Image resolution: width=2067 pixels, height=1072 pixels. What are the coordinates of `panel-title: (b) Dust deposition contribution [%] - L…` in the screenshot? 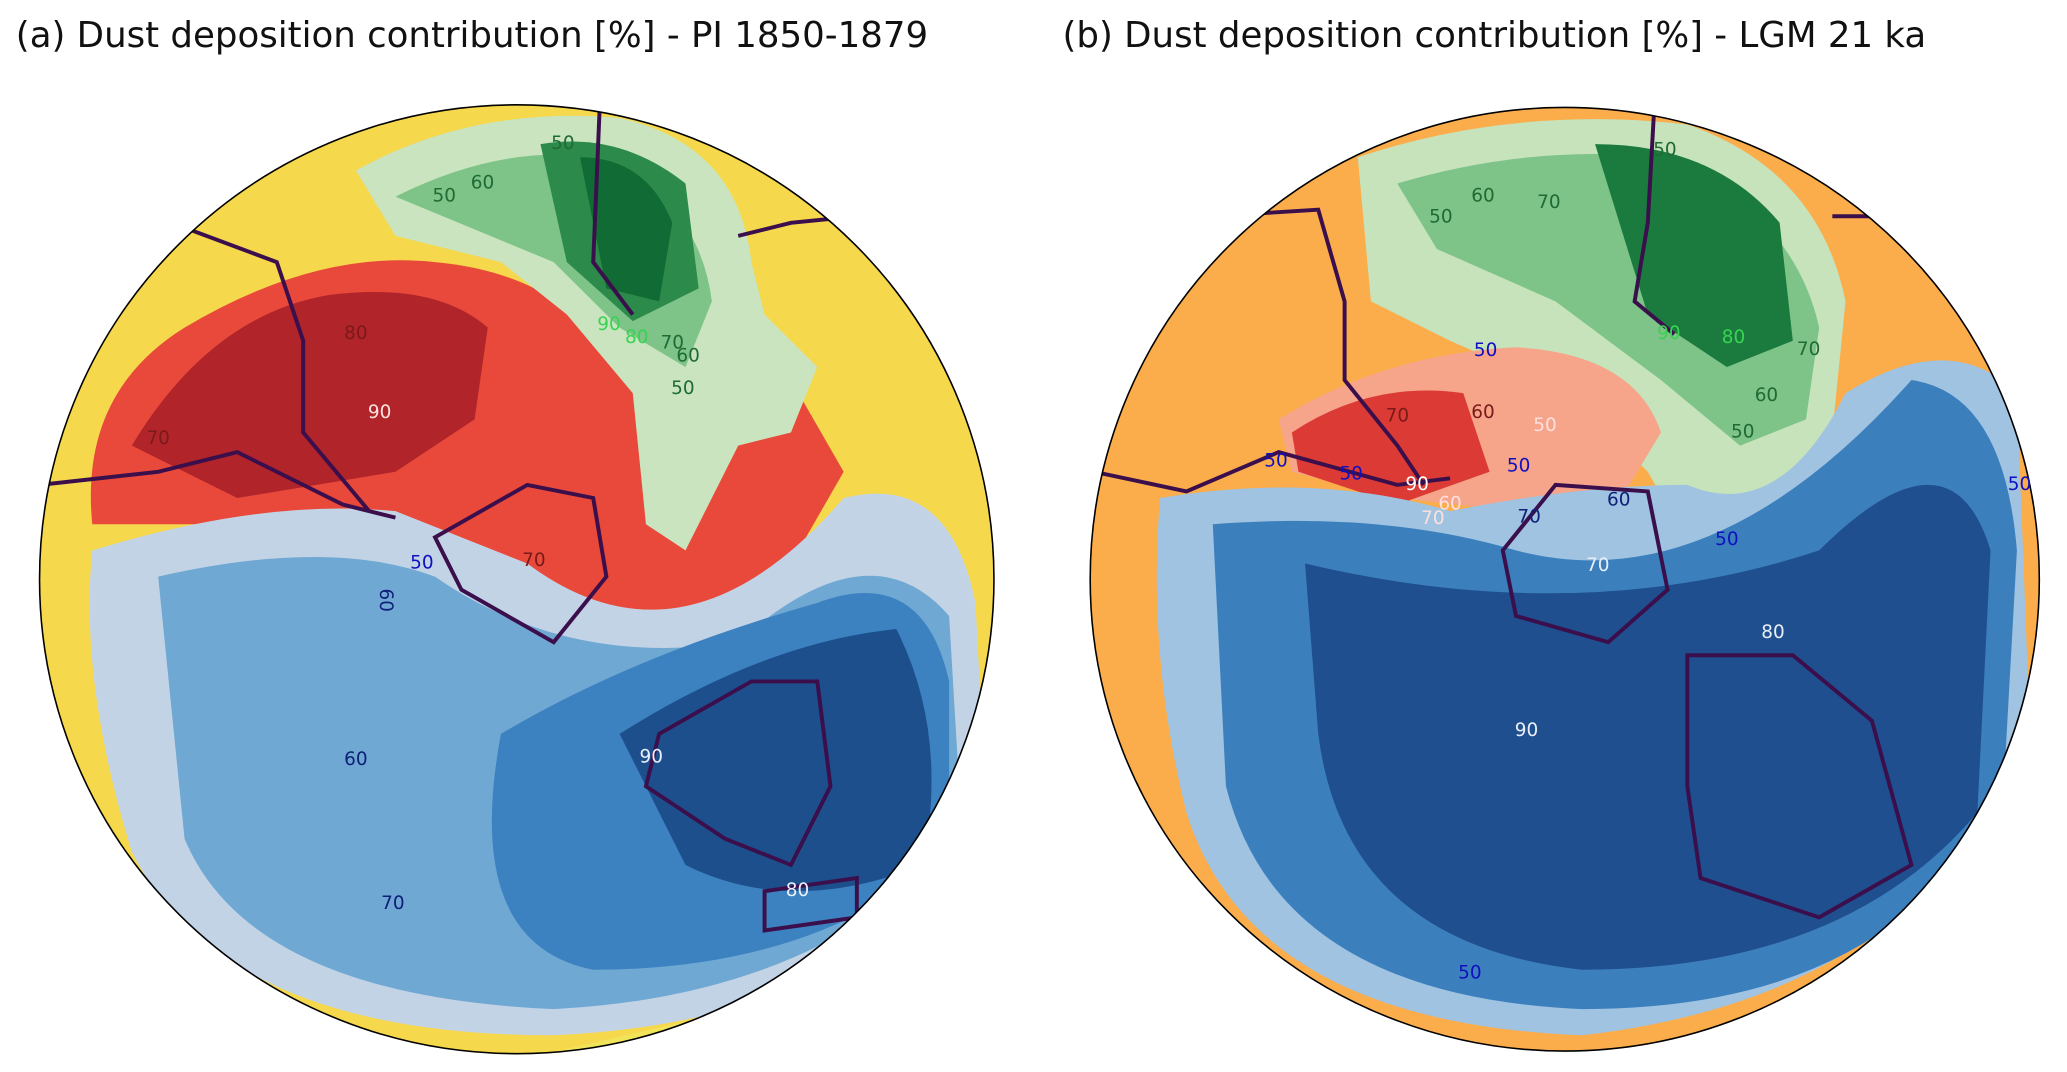 It's located at (1495, 35).